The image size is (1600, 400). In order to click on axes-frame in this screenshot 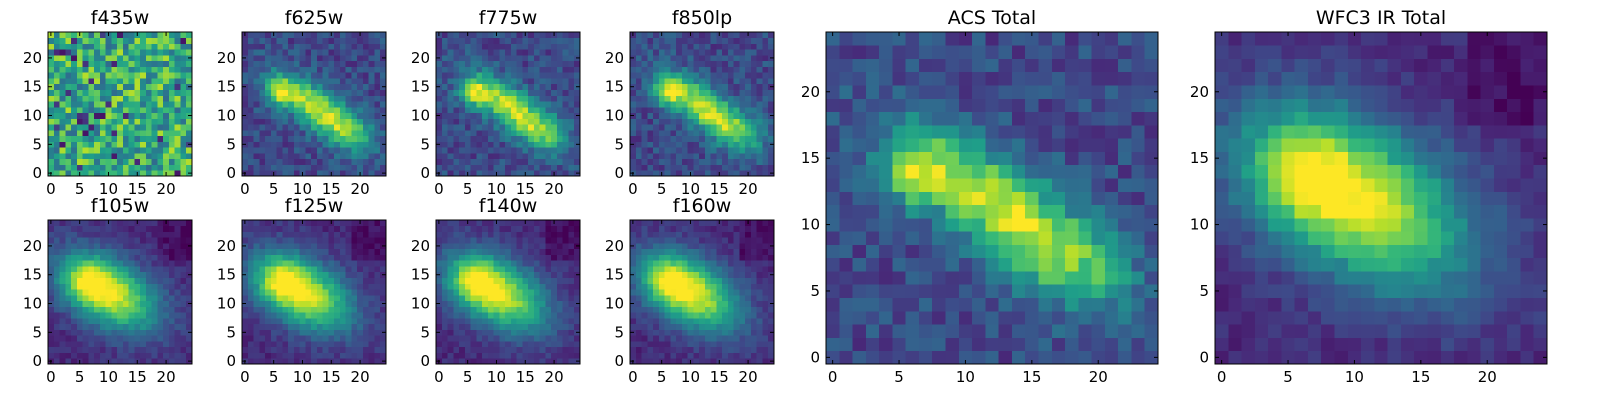, I will do `click(314, 292)`.